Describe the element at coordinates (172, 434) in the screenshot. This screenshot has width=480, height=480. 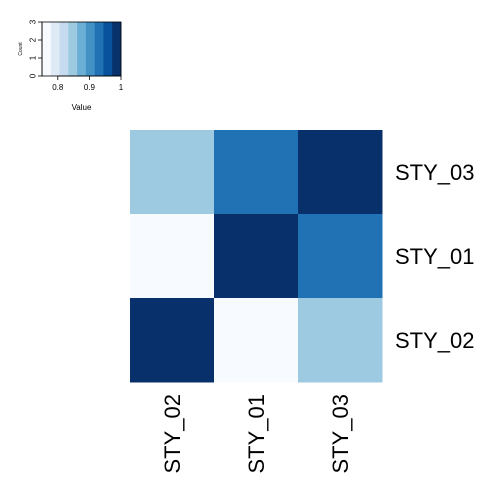
I see `column-label: STY_02` at that location.